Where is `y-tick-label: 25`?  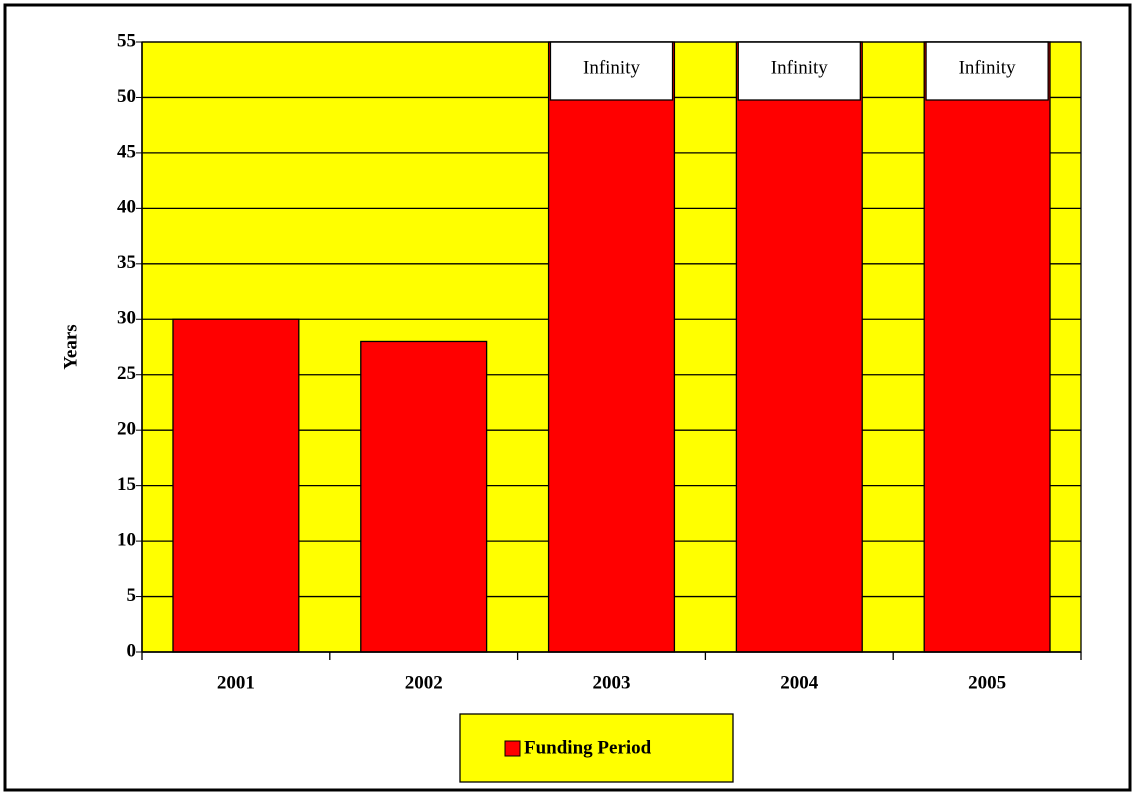
y-tick-label: 25 is located at coordinates (126, 373).